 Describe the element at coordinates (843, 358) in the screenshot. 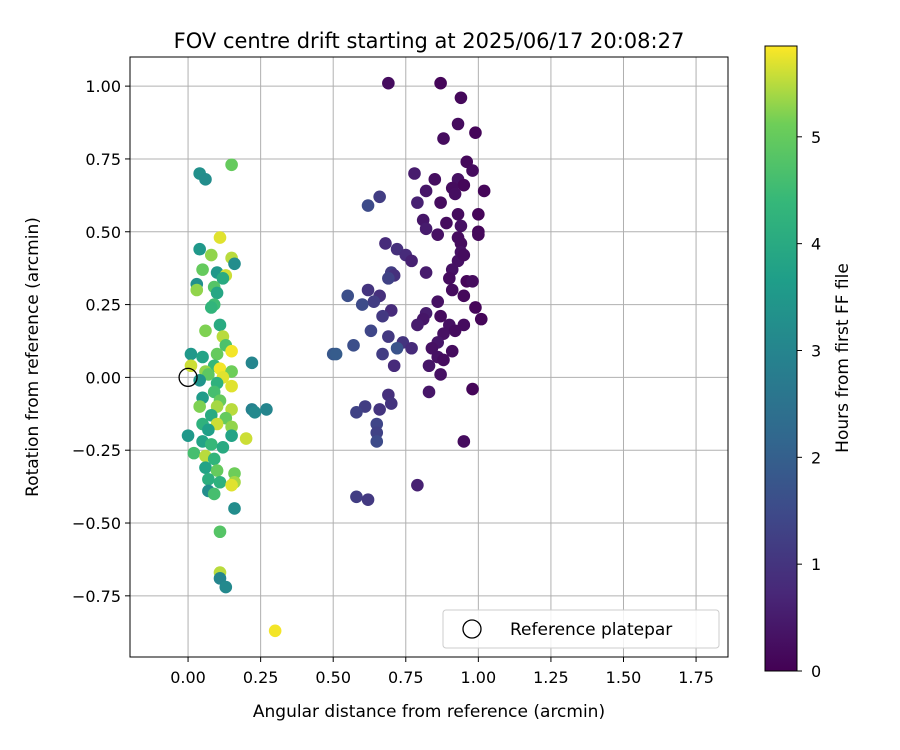

I see `colorbar-label: Hours from first FF file` at that location.